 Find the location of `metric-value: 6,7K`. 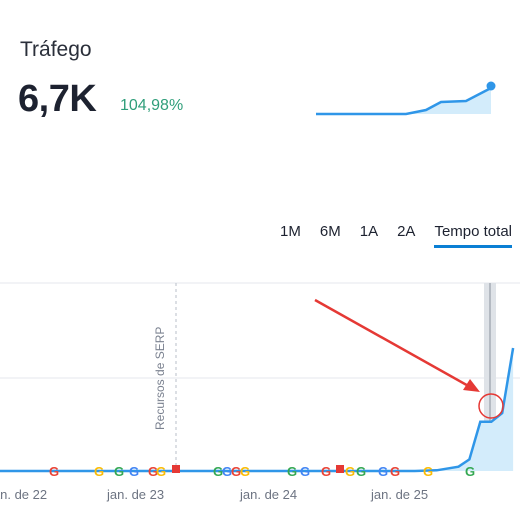

metric-value: 6,7K is located at coordinates (57, 99).